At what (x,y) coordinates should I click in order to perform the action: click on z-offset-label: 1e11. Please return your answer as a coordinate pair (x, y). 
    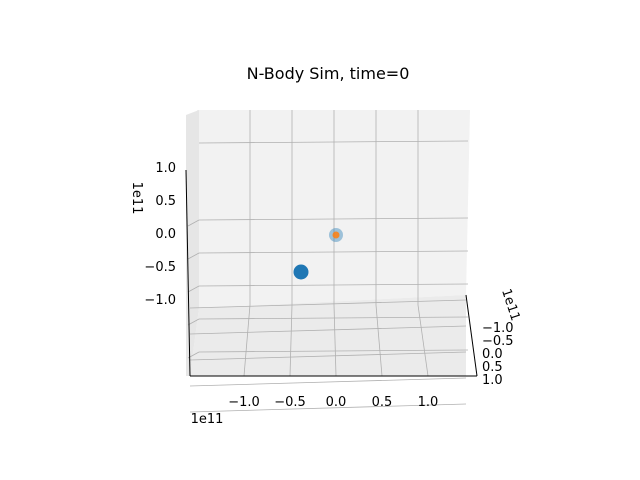
    Looking at the image, I should click on (136, 198).